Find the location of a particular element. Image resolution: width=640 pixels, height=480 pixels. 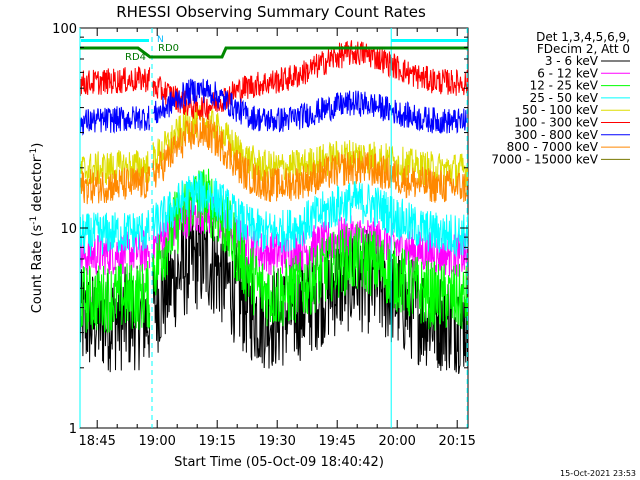

y-axis-label-part: Count Rate (s is located at coordinates (37, 269).